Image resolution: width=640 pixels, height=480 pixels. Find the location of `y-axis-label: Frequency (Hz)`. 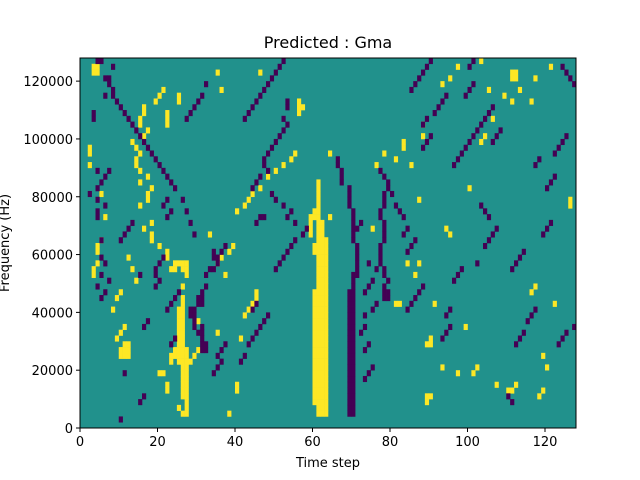

y-axis-label: Frequency (Hz) is located at coordinates (6, 243).